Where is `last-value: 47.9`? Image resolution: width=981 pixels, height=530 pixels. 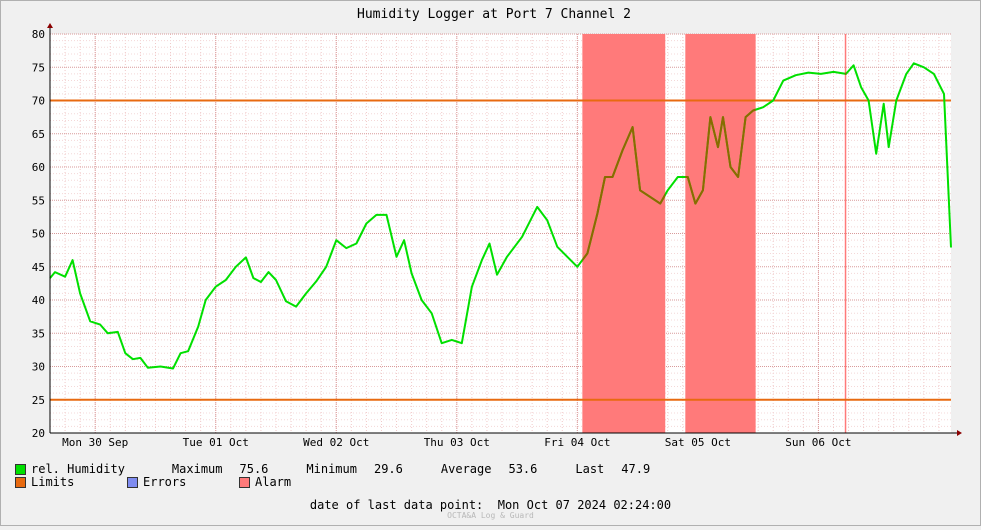
last-value: 47.9 is located at coordinates (636, 469).